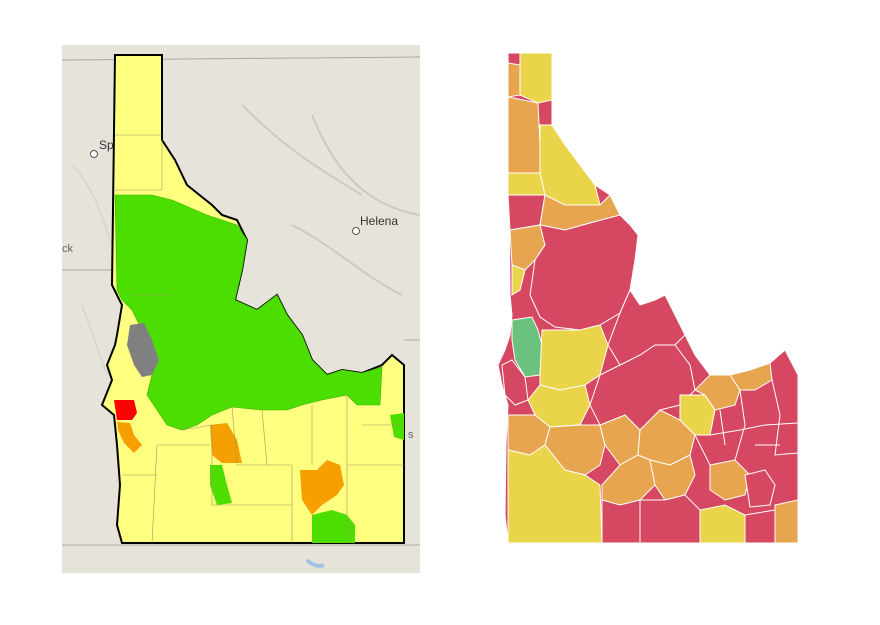 This screenshot has width=880, height=625. What do you see at coordinates (248, 312) in the screenshot?
I see `green-county-group` at bounding box center [248, 312].